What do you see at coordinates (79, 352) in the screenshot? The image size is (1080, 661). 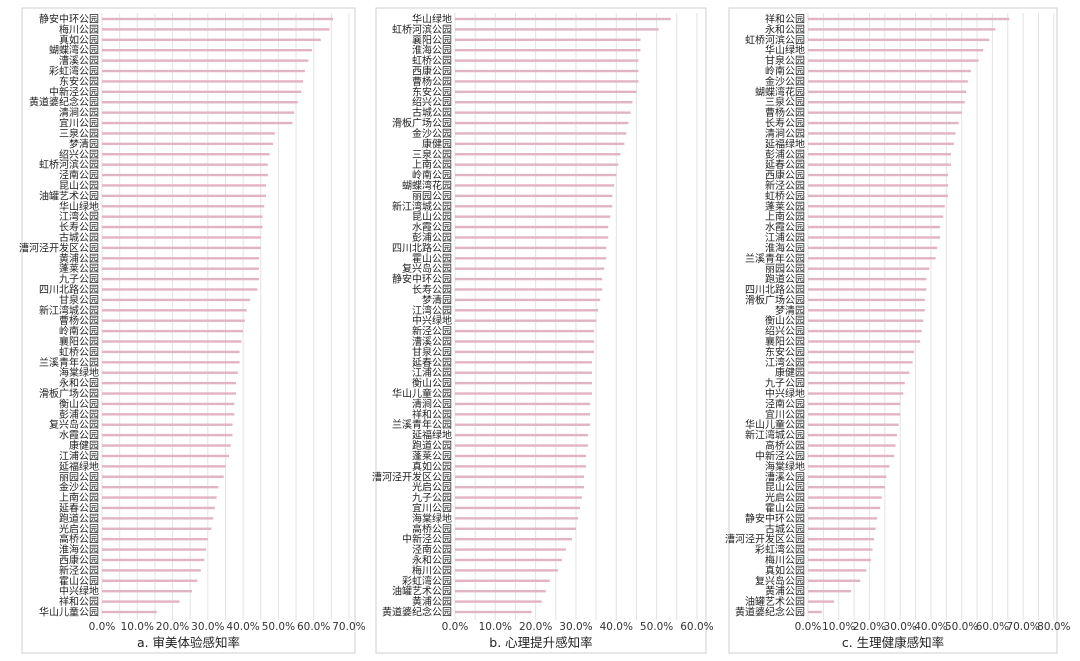 I see `category-label: 虹桥公园` at bounding box center [79, 352].